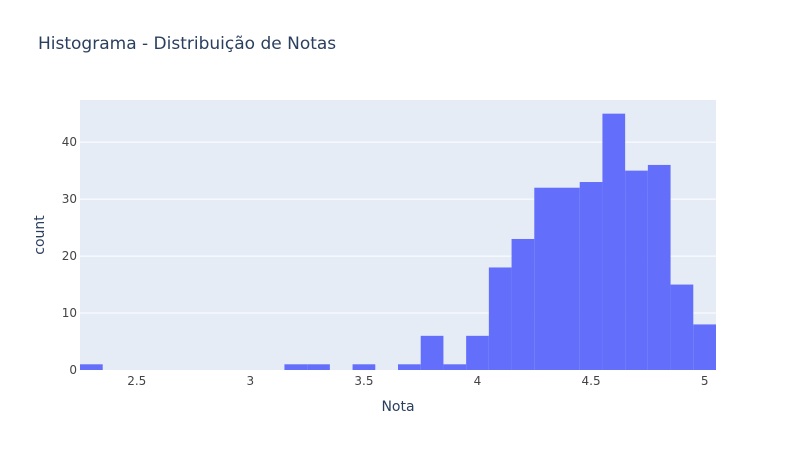 Image resolution: width=796 pixels, height=450 pixels. What do you see at coordinates (397, 407) in the screenshot?
I see `x-axis-label: Nota` at bounding box center [397, 407].